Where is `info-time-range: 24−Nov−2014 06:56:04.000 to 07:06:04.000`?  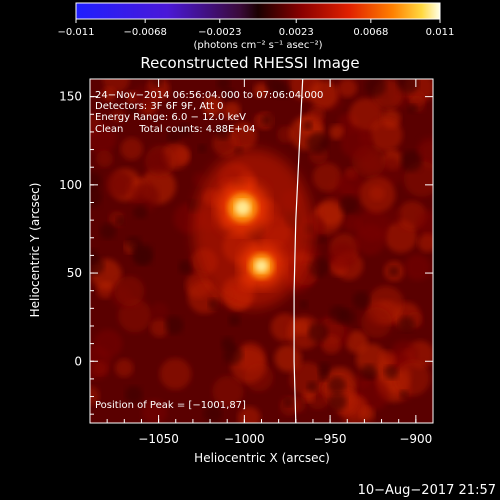
info-time-range: 24−Nov−2014 06:56:04.000 to 07:06:04.000 is located at coordinates (209, 95).